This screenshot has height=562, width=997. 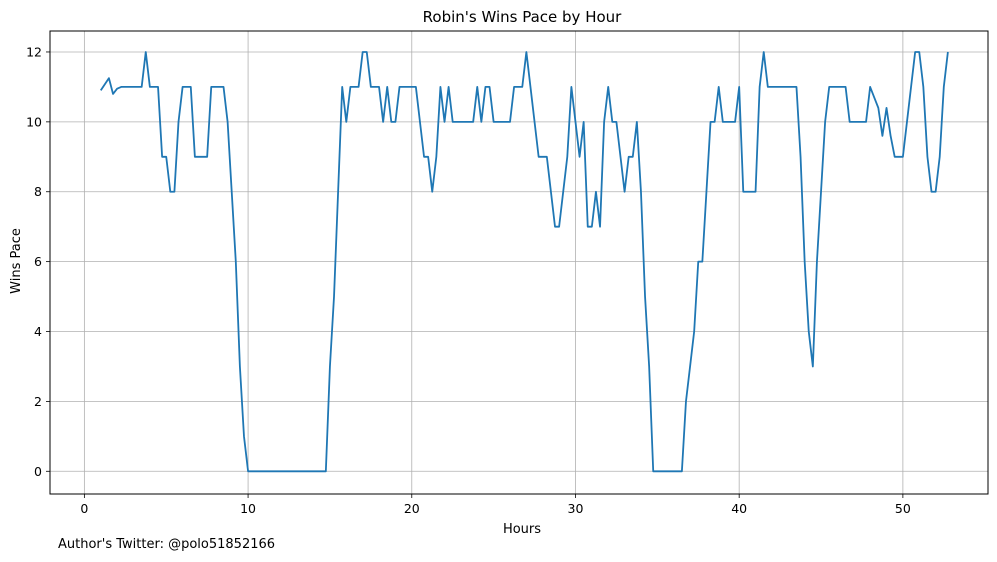 What do you see at coordinates (34, 51) in the screenshot?
I see `y-tick-label: 12` at bounding box center [34, 51].